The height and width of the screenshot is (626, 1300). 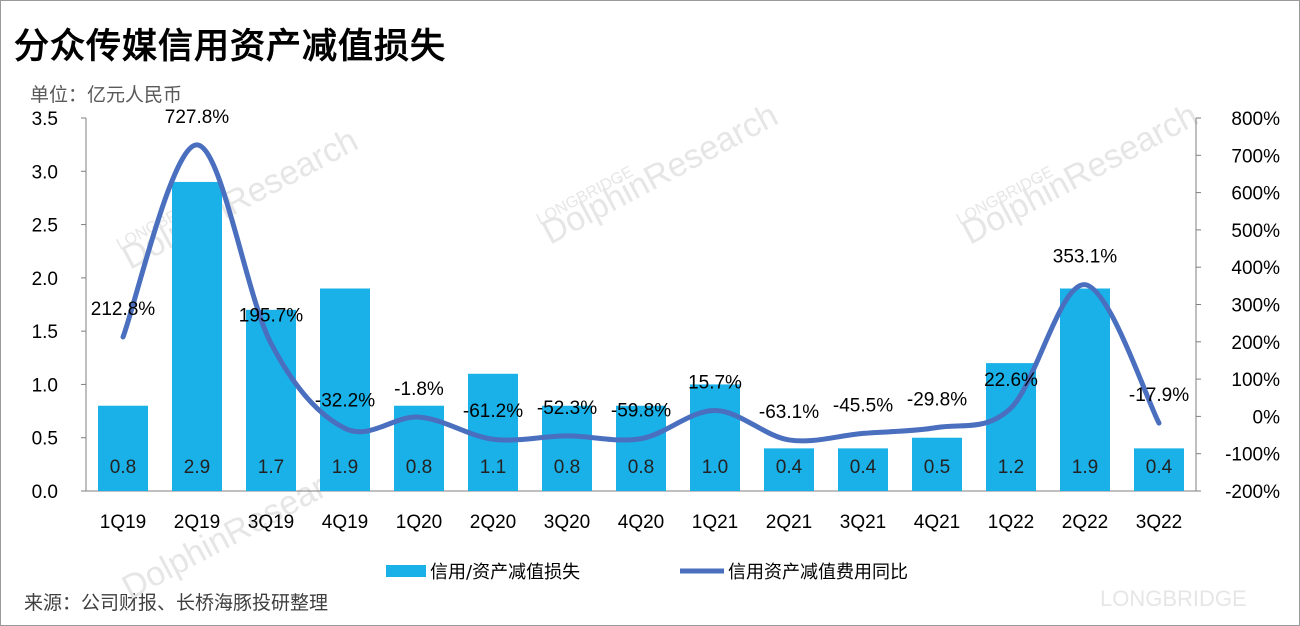 What do you see at coordinates (1252, 492) in the screenshot?
I see `right-tick-label: -200%` at bounding box center [1252, 492].